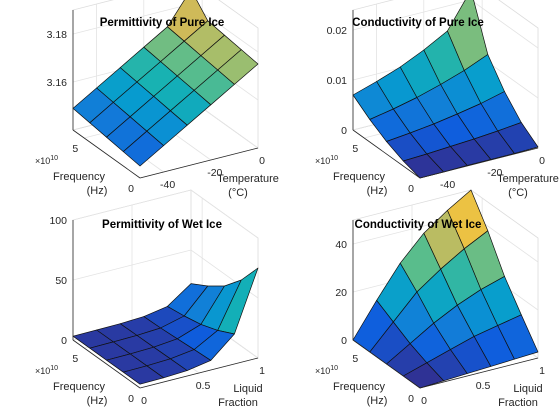 The image size is (560, 420). Describe the element at coordinates (57, 35) in the screenshot. I see `z-tick-label: 3.18` at that location.